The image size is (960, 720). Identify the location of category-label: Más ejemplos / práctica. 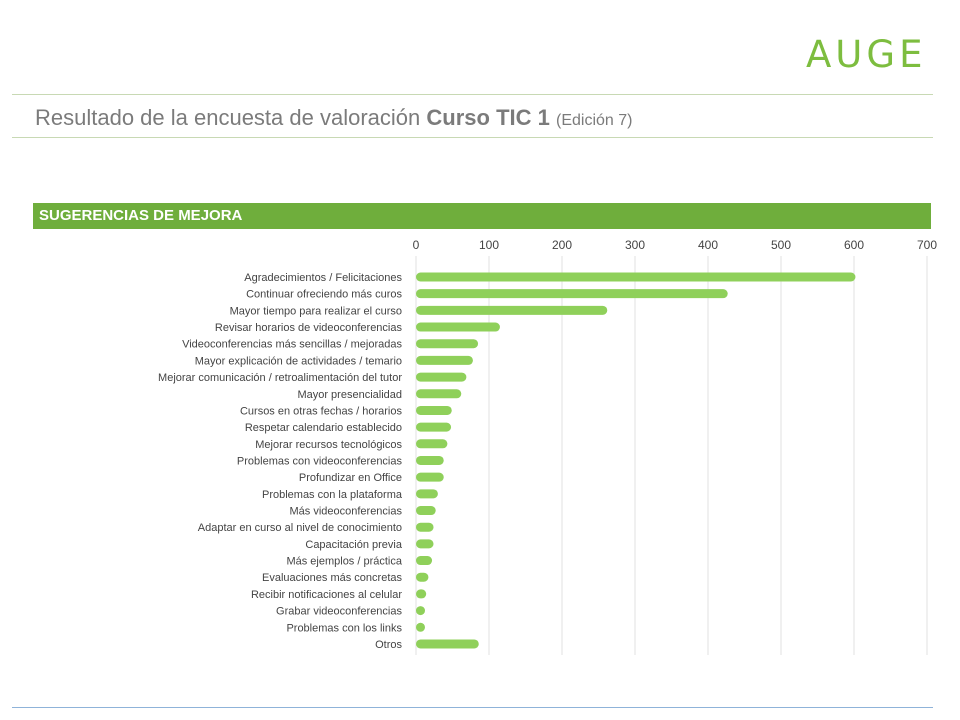
(344, 562).